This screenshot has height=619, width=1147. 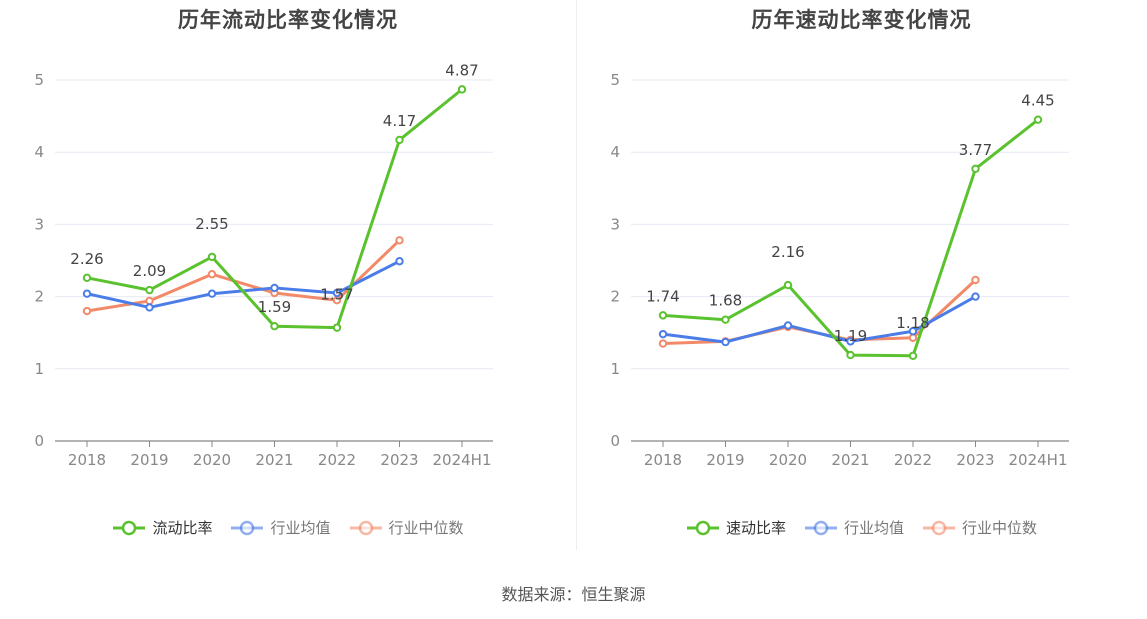 What do you see at coordinates (662, 296) in the screenshot?
I see `data-label: 1.74` at bounding box center [662, 296].